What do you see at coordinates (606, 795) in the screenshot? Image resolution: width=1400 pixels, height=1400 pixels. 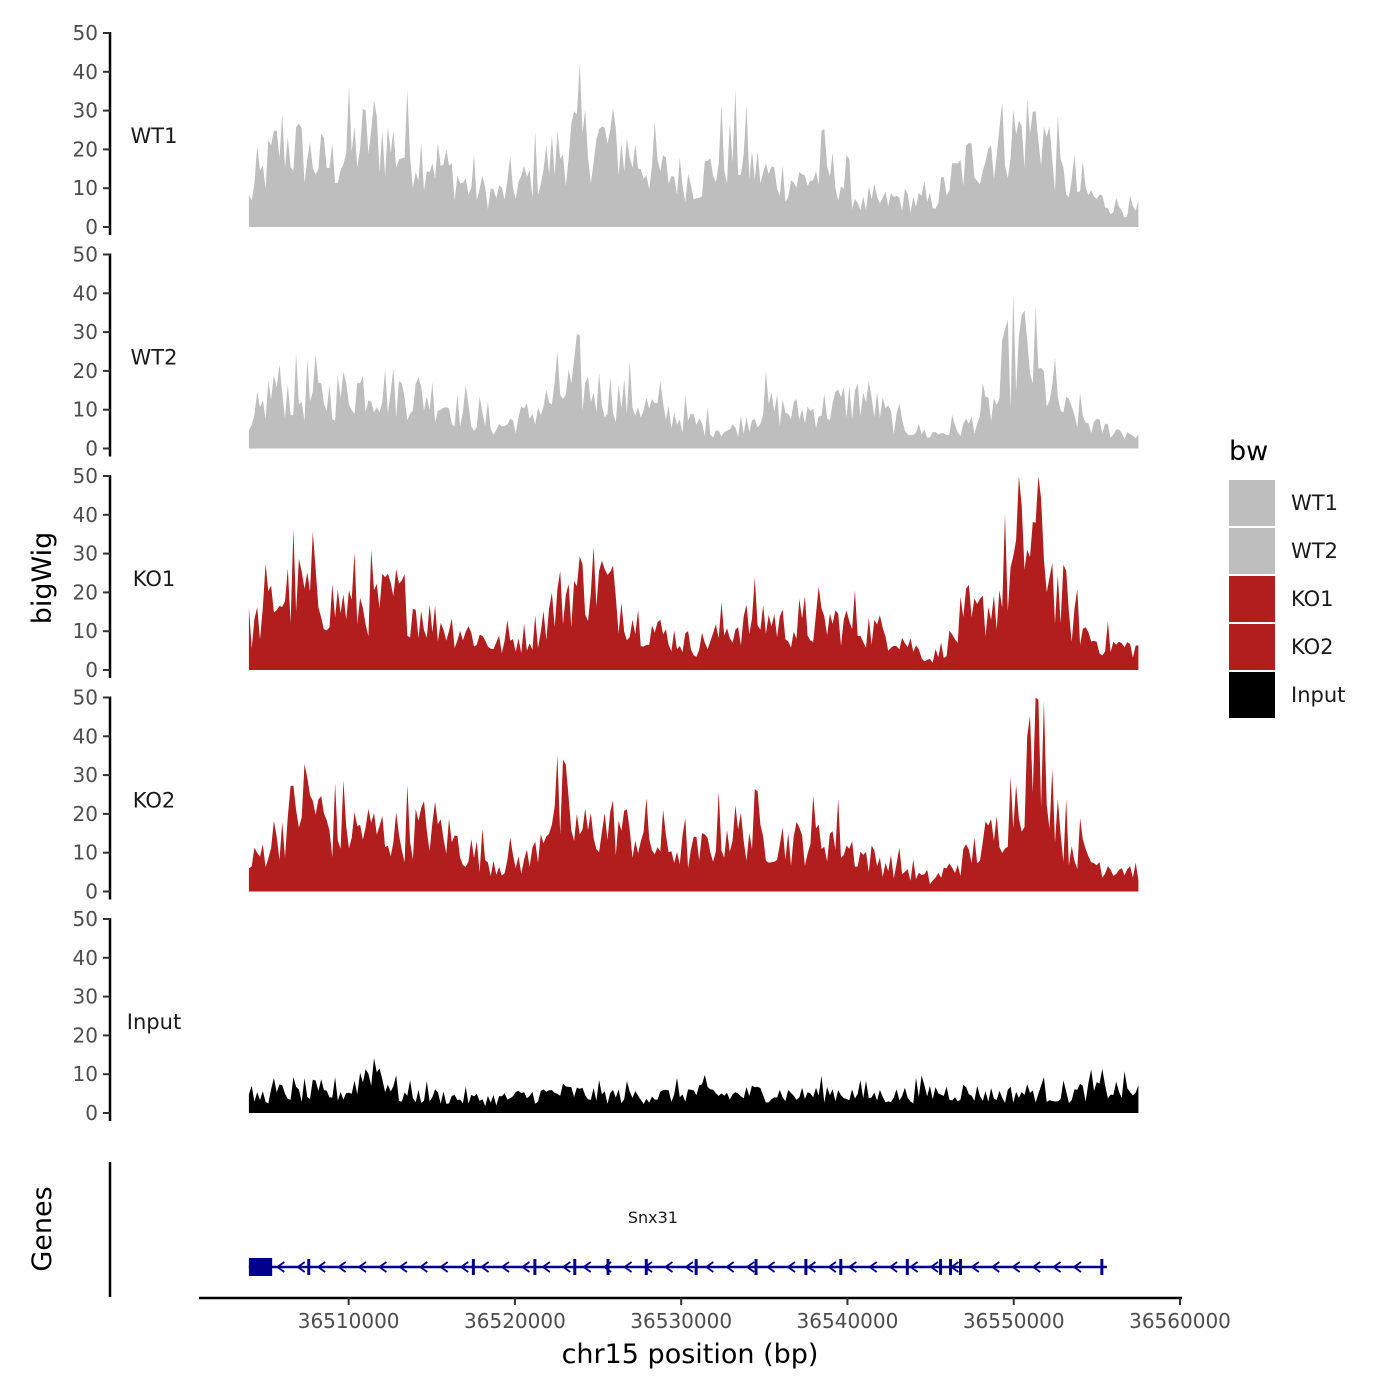 I see `track-ko2: 0 10 20 30 40 50 KO2` at bounding box center [606, 795].